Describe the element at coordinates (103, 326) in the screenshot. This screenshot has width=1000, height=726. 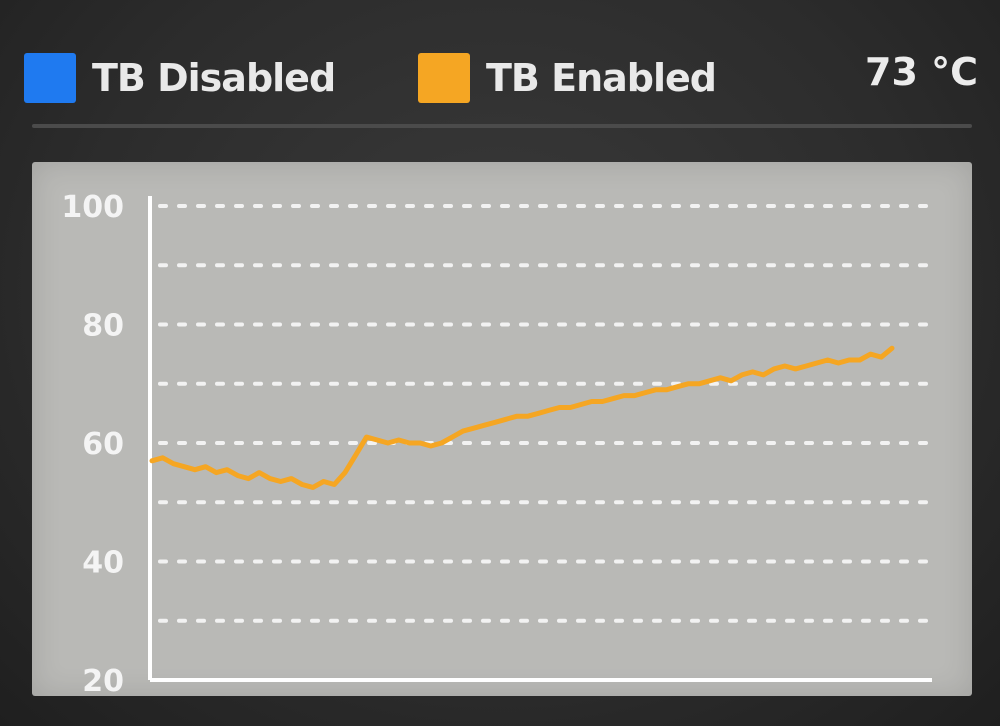
I see `y-tick-label-80: 80` at that location.